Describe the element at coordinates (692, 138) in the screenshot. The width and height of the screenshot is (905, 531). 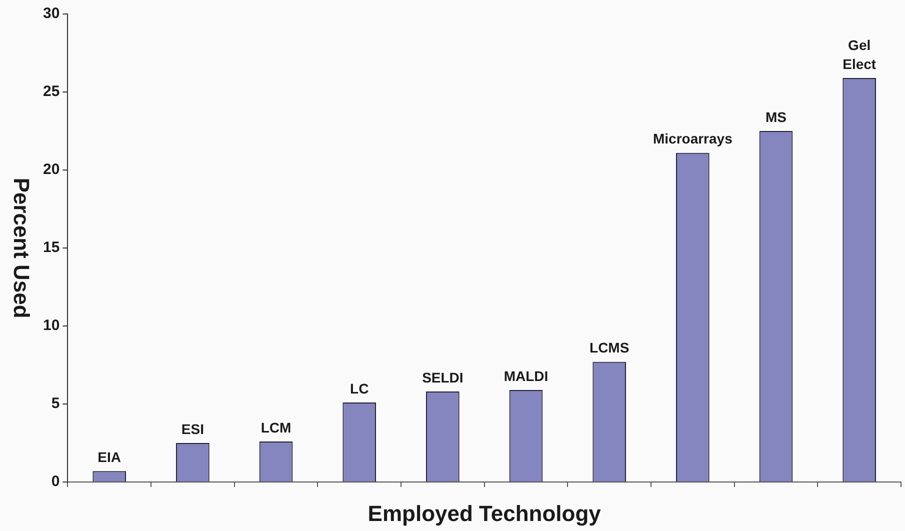
I see `x-tick-label: Microarrays` at that location.